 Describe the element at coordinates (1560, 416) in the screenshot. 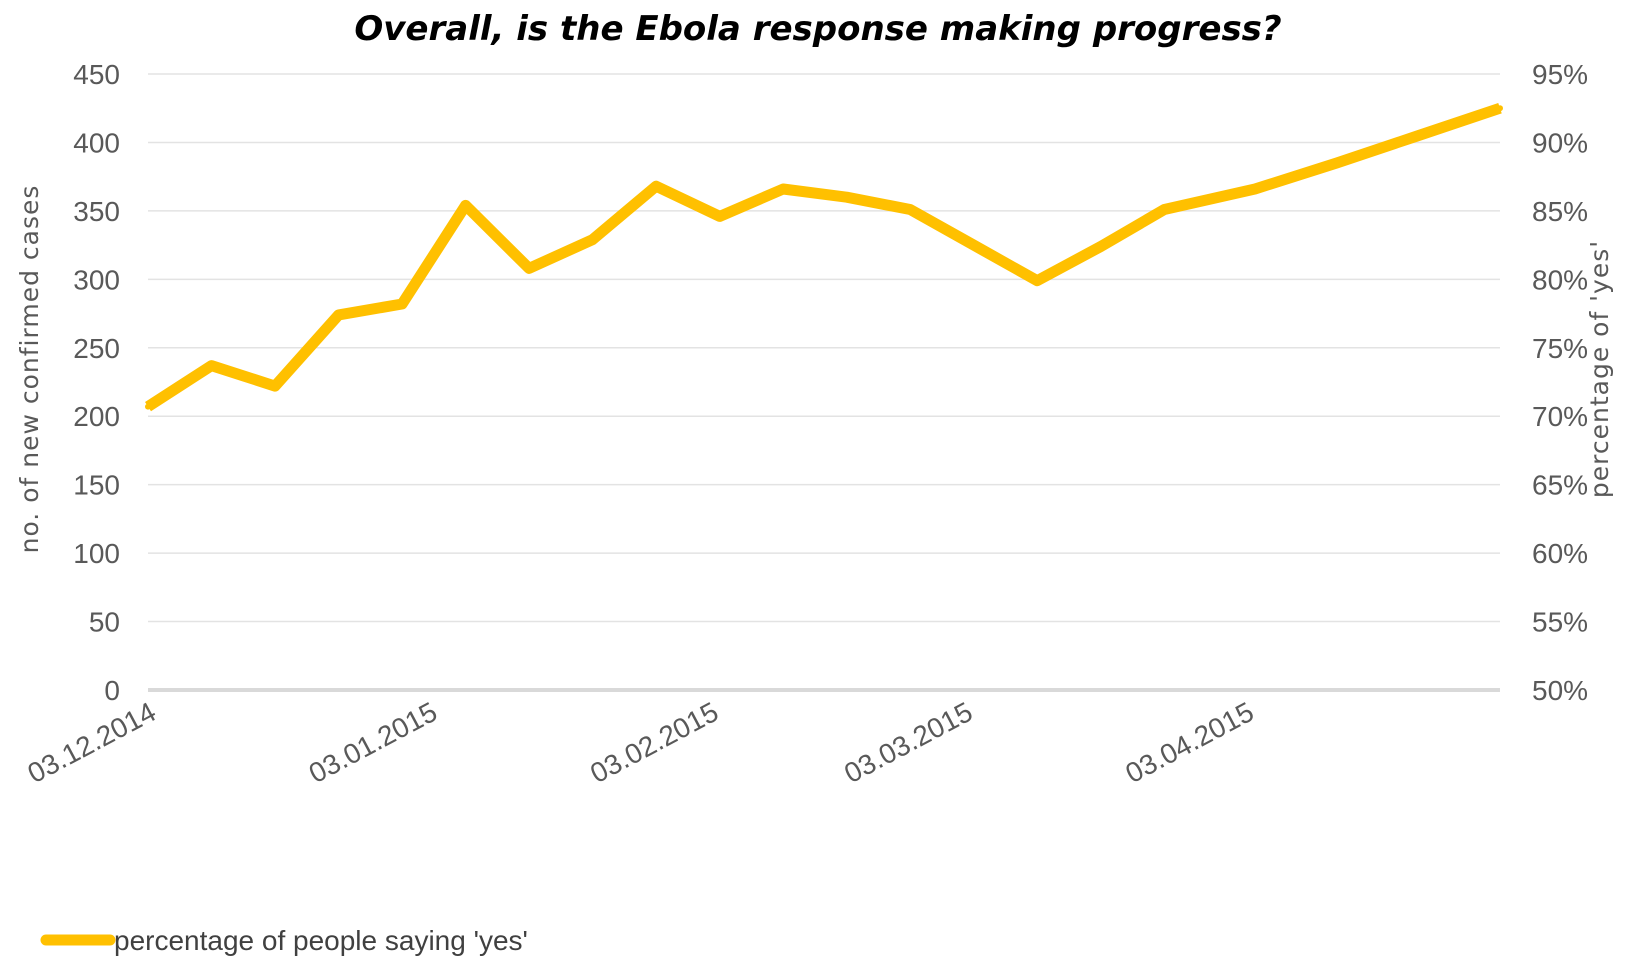

I see `right-tick-label: 70%` at that location.